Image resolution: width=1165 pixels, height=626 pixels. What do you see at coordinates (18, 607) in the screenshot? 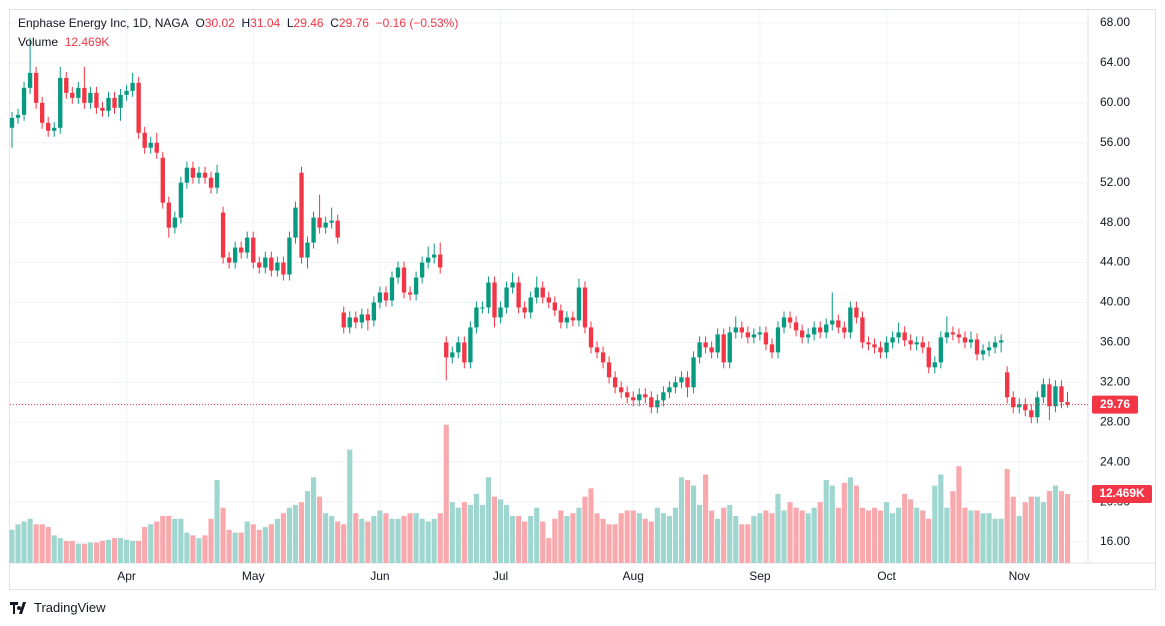
I see `logo` at bounding box center [18, 607].